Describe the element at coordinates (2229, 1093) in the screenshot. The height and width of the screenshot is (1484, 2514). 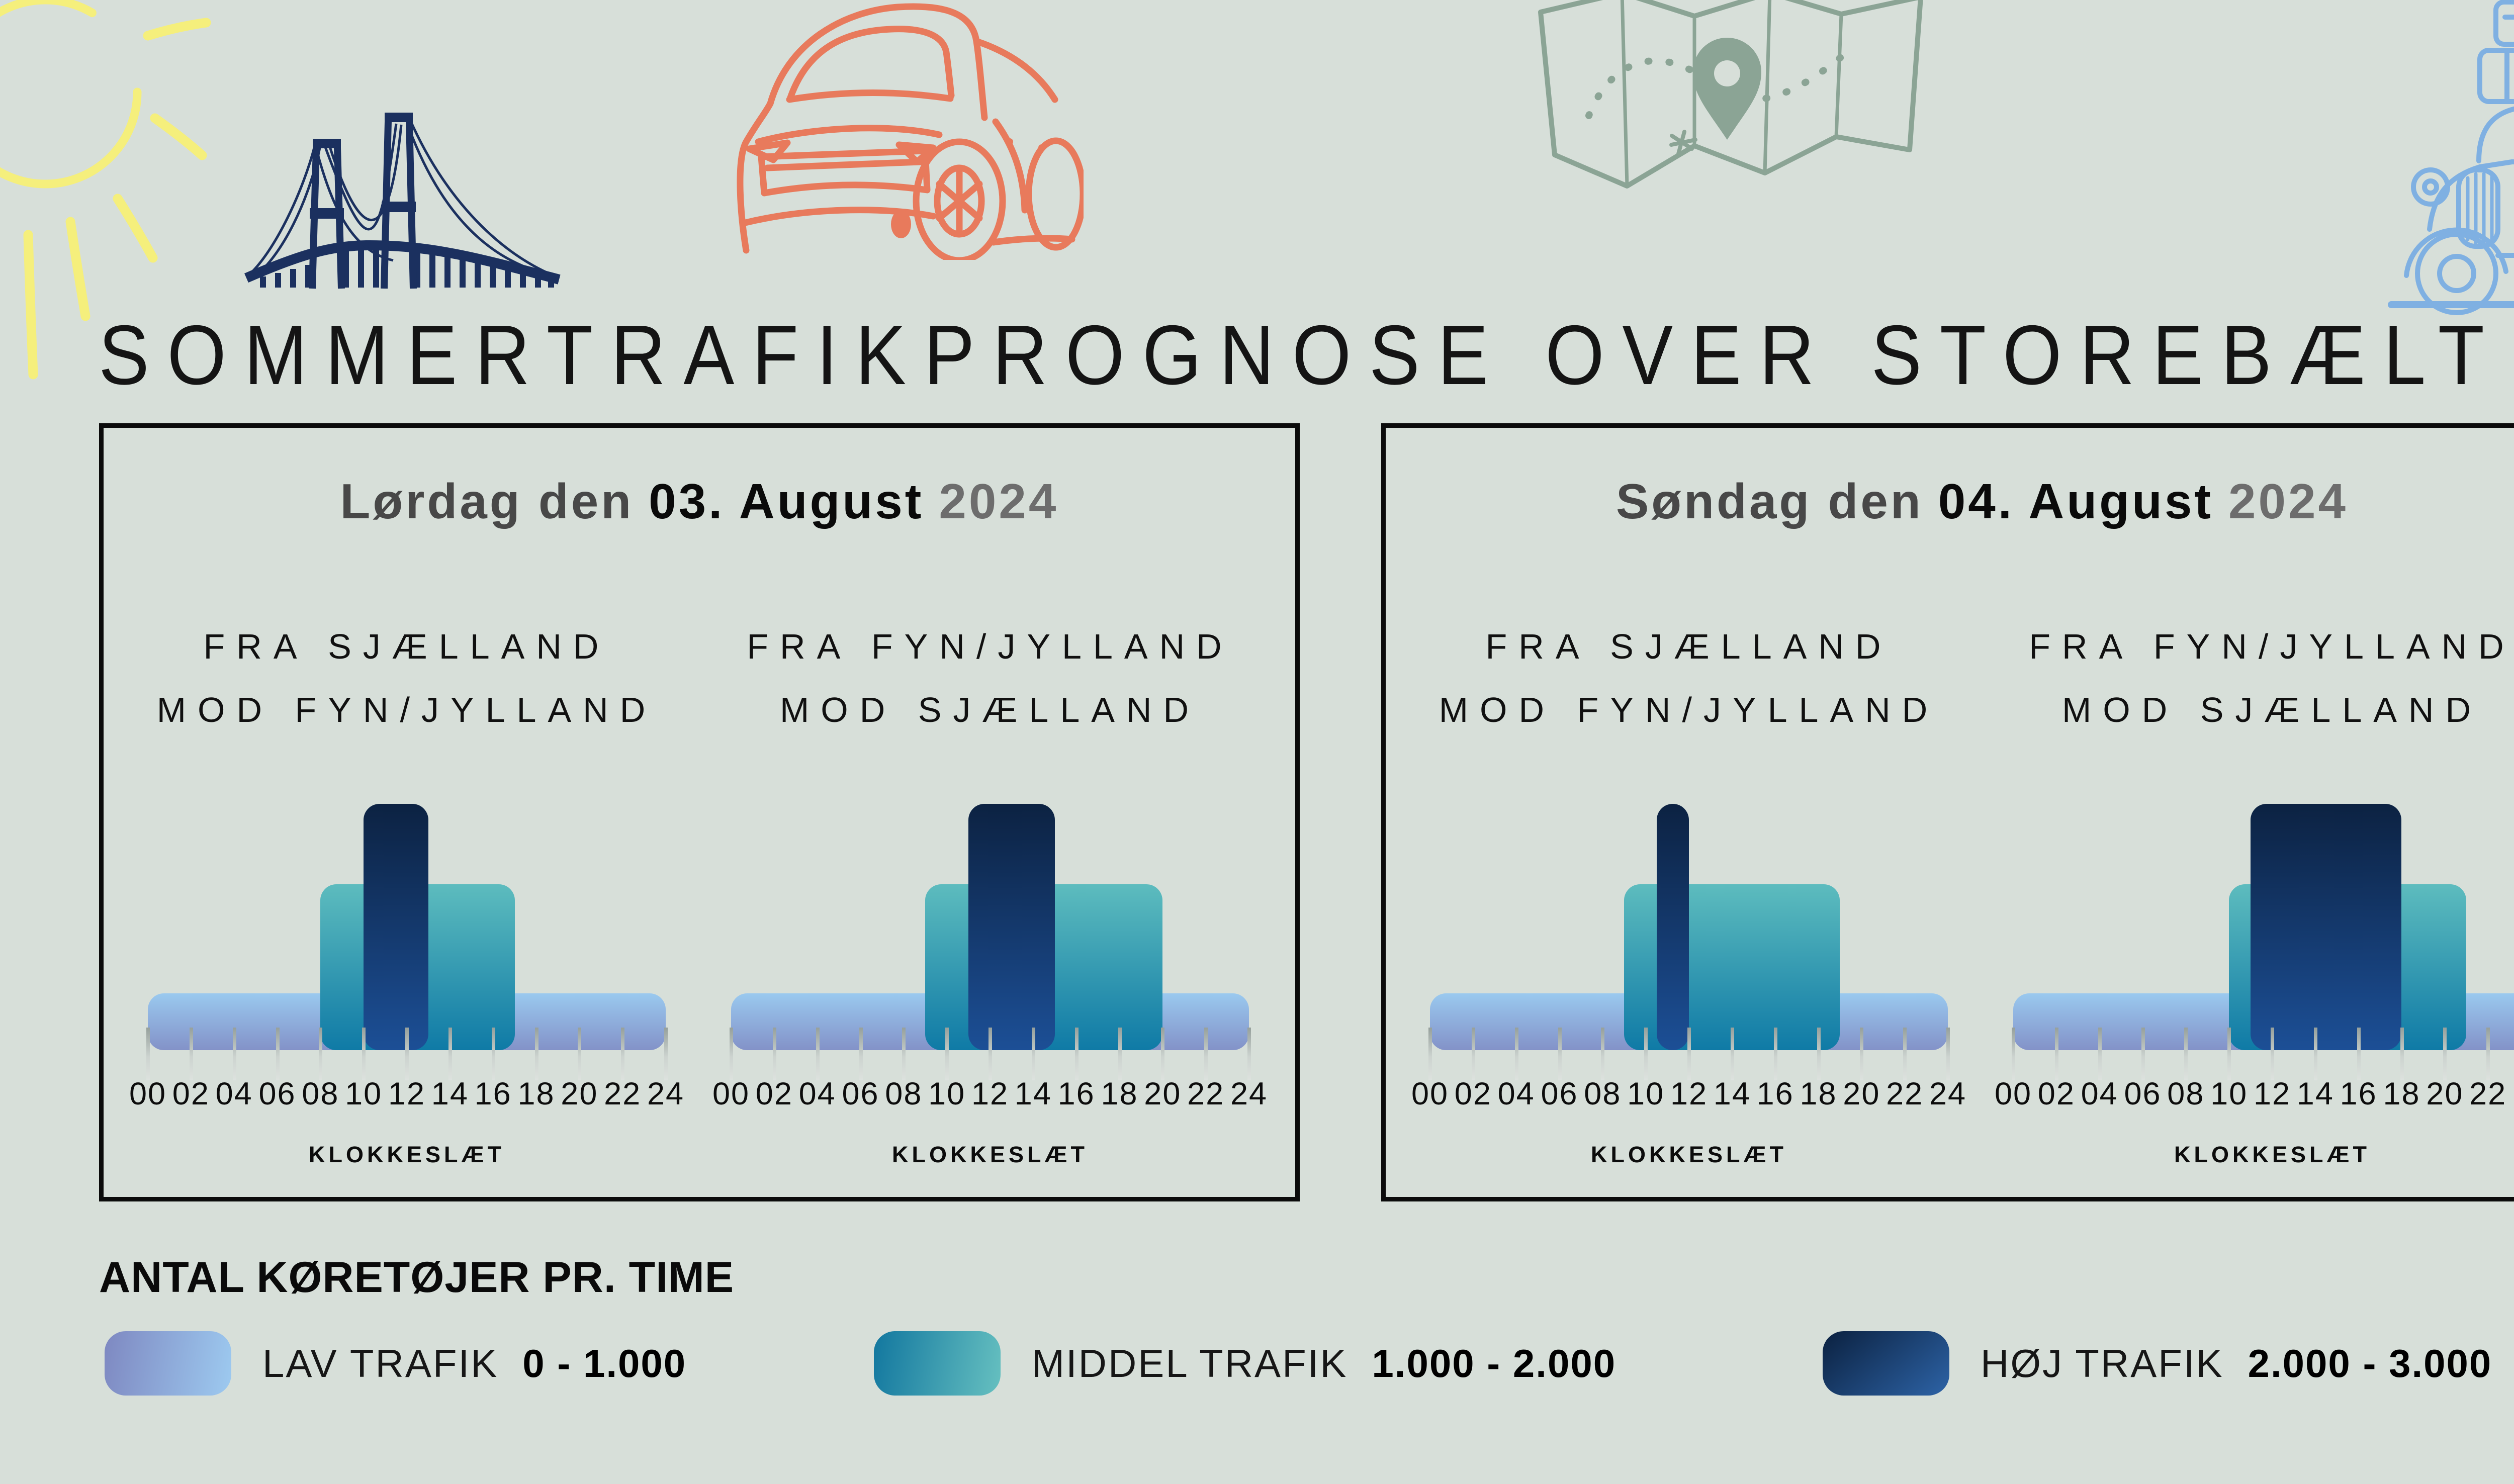
I see `axis-tick-label: 10` at that location.